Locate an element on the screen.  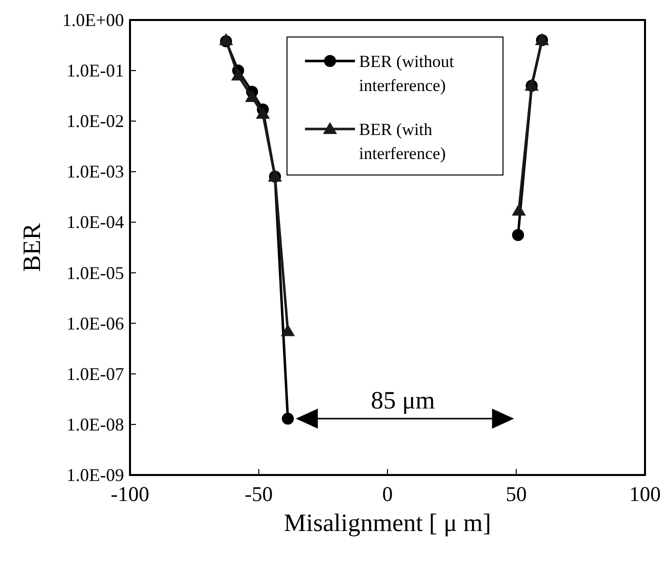
y-tick-label: 1.0E-08 is located at coordinates (95, 424).